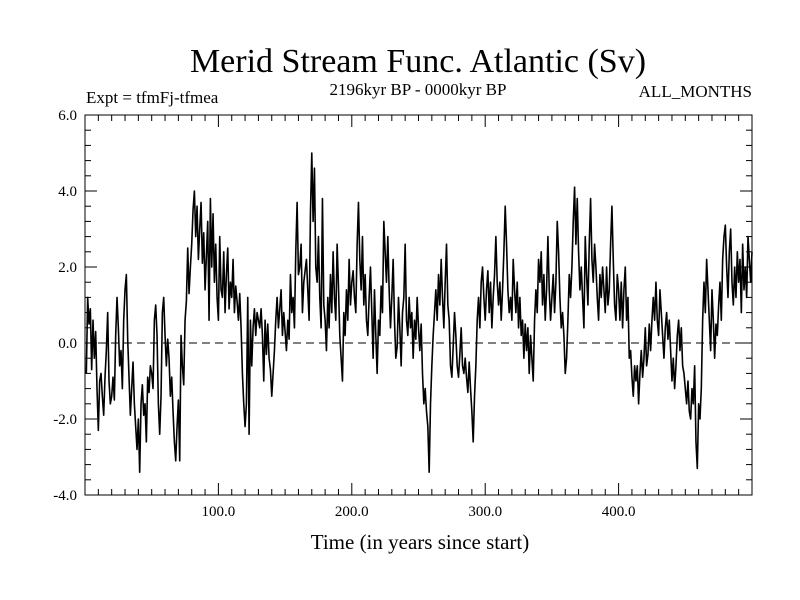 This screenshot has width=800, height=600. I want to click on y-tick-label: 4.0, so click(67, 192).